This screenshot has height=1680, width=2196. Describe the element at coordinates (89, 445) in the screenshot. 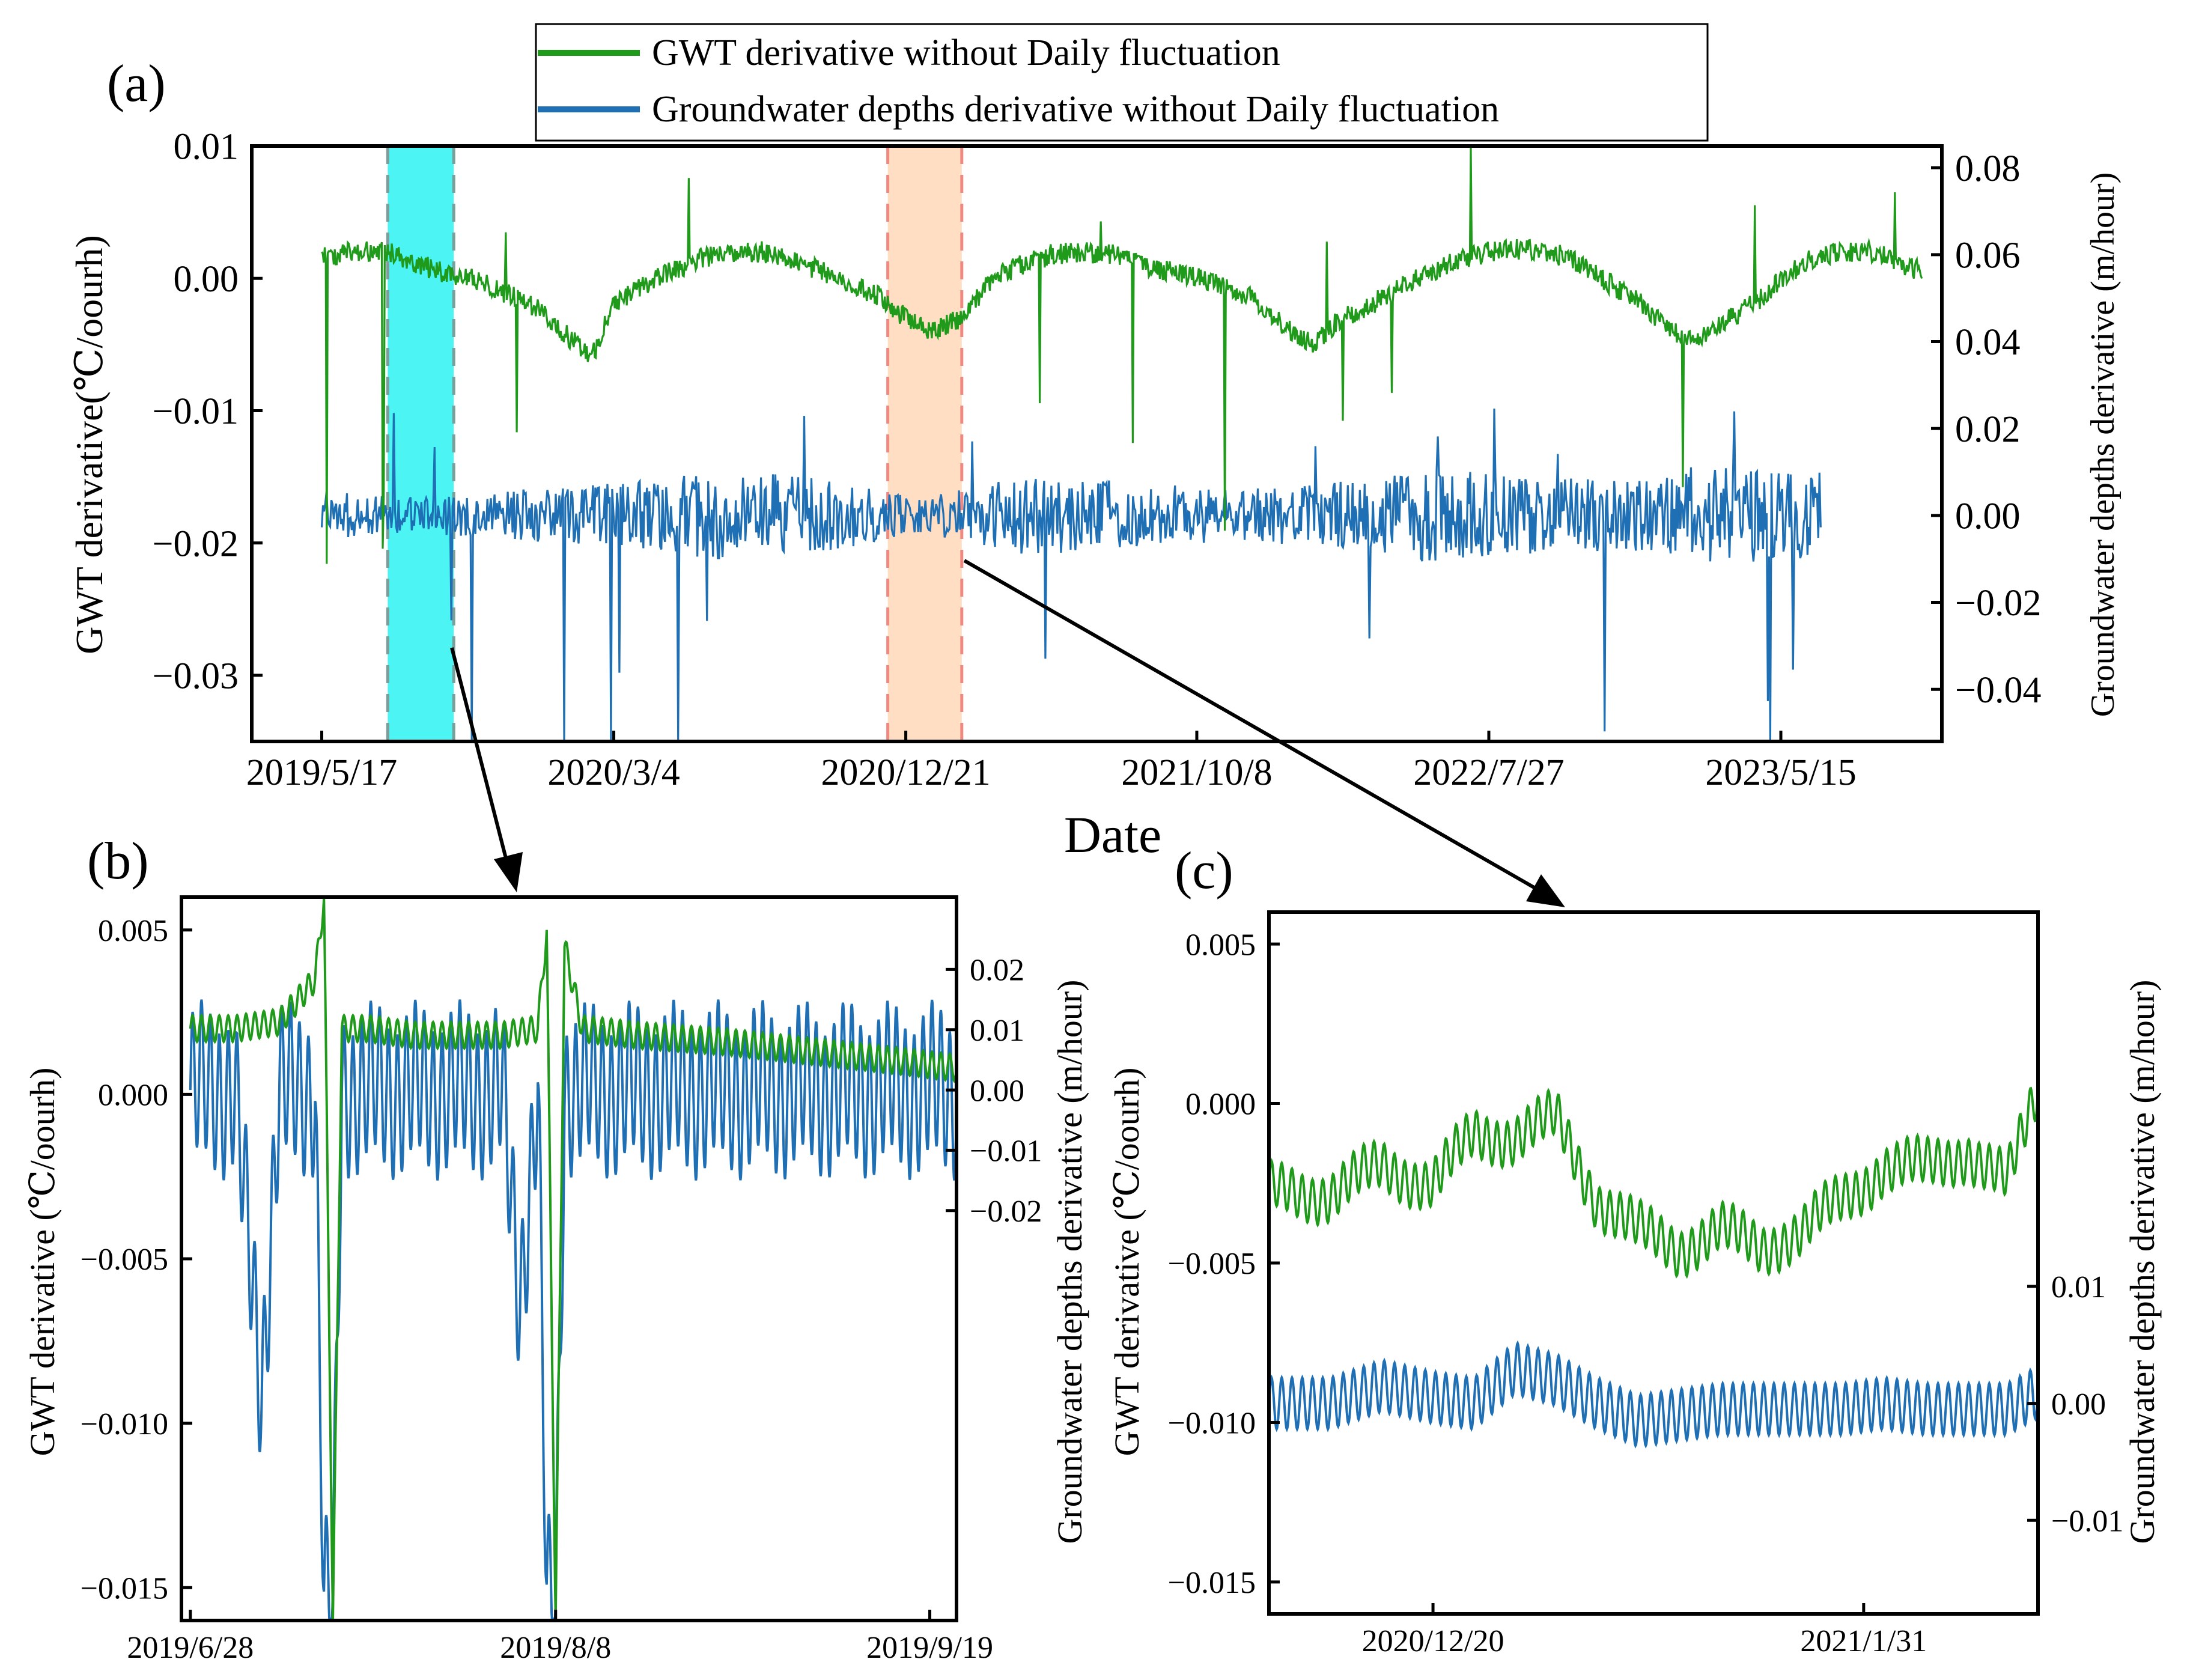

I see `panel-a-ylabel-left: GWT derivative(℃/oourh)` at that location.